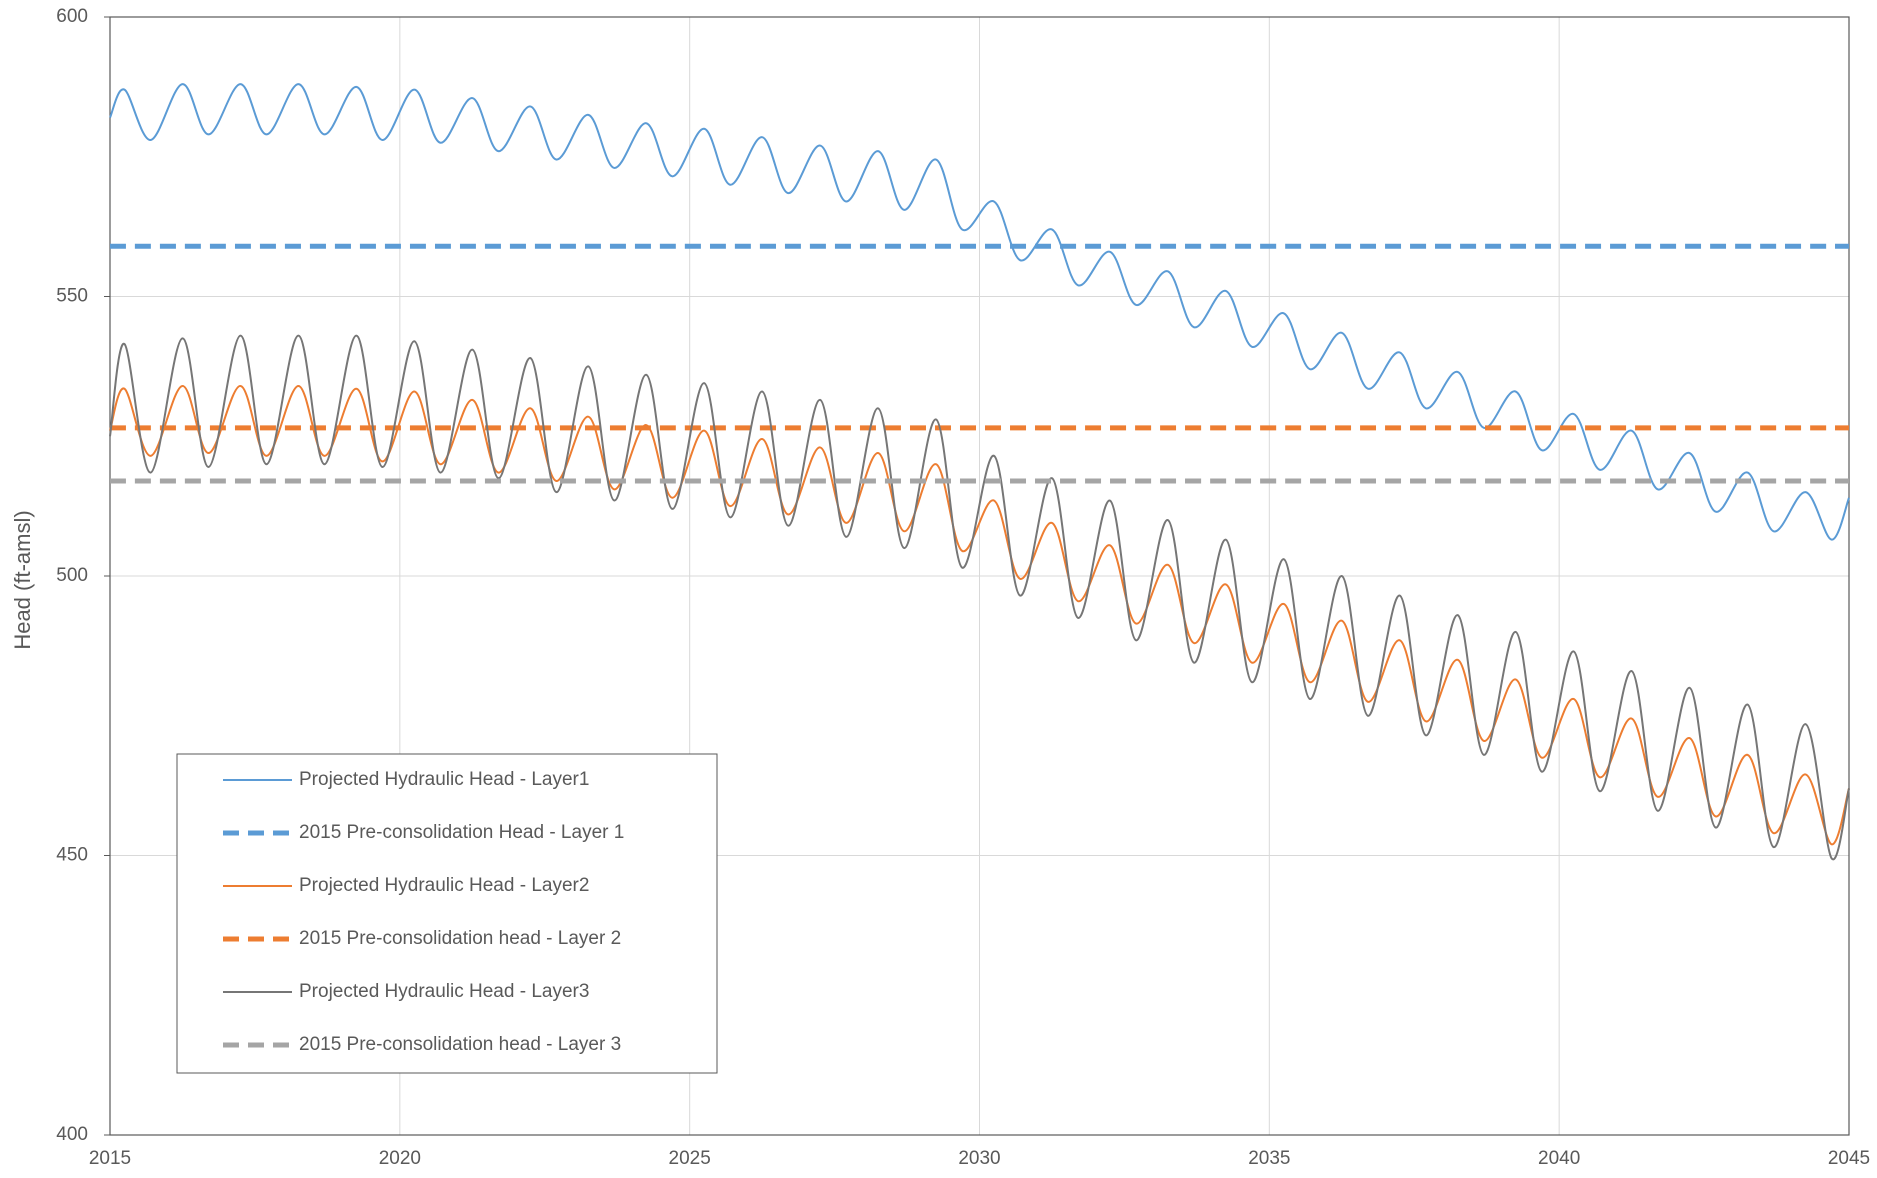 The width and height of the screenshot is (1877, 1178). Describe the element at coordinates (1269, 1158) in the screenshot. I see `x-tick-label: 2035` at that location.